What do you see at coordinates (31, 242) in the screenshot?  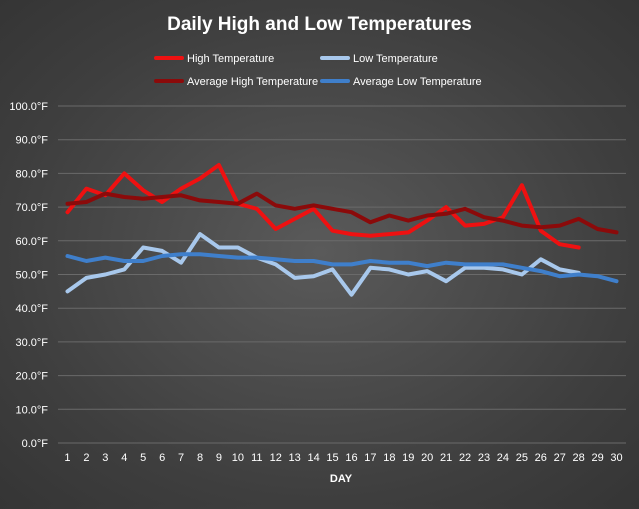 I see `y-tick-label: 60.0°F` at bounding box center [31, 242].